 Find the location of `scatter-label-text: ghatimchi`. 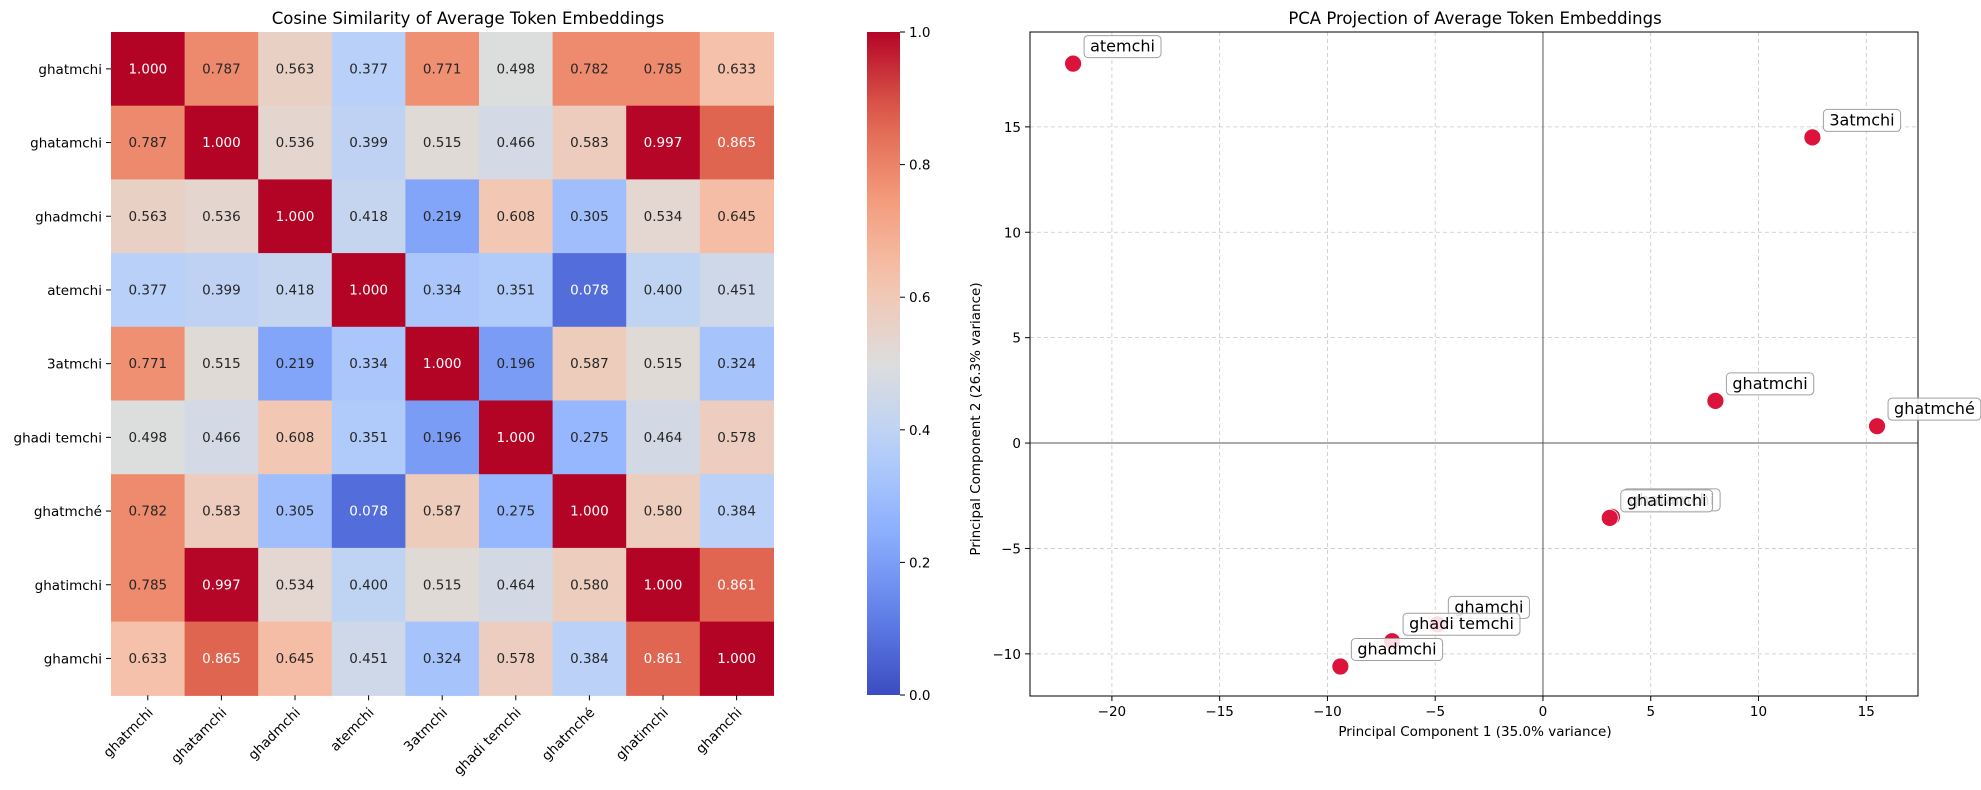

scatter-label-text: ghatimchi is located at coordinates (1667, 500).